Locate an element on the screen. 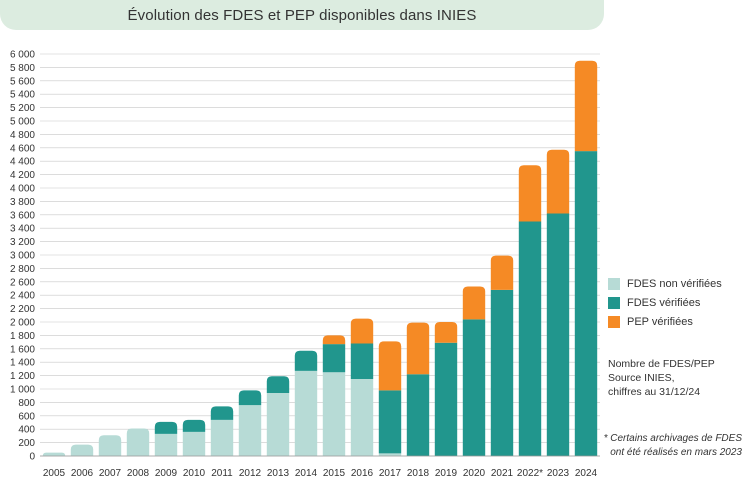  legend-label: FDES vérifiées is located at coordinates (664, 303).